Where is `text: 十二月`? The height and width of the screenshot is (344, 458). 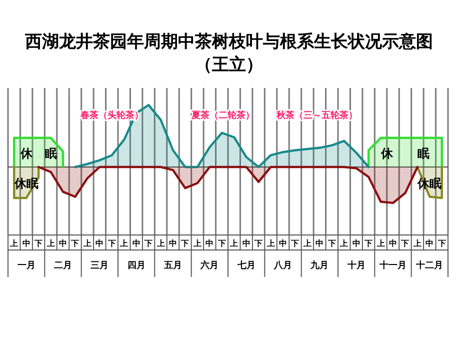 text: 十二月 is located at coordinates (429, 265).